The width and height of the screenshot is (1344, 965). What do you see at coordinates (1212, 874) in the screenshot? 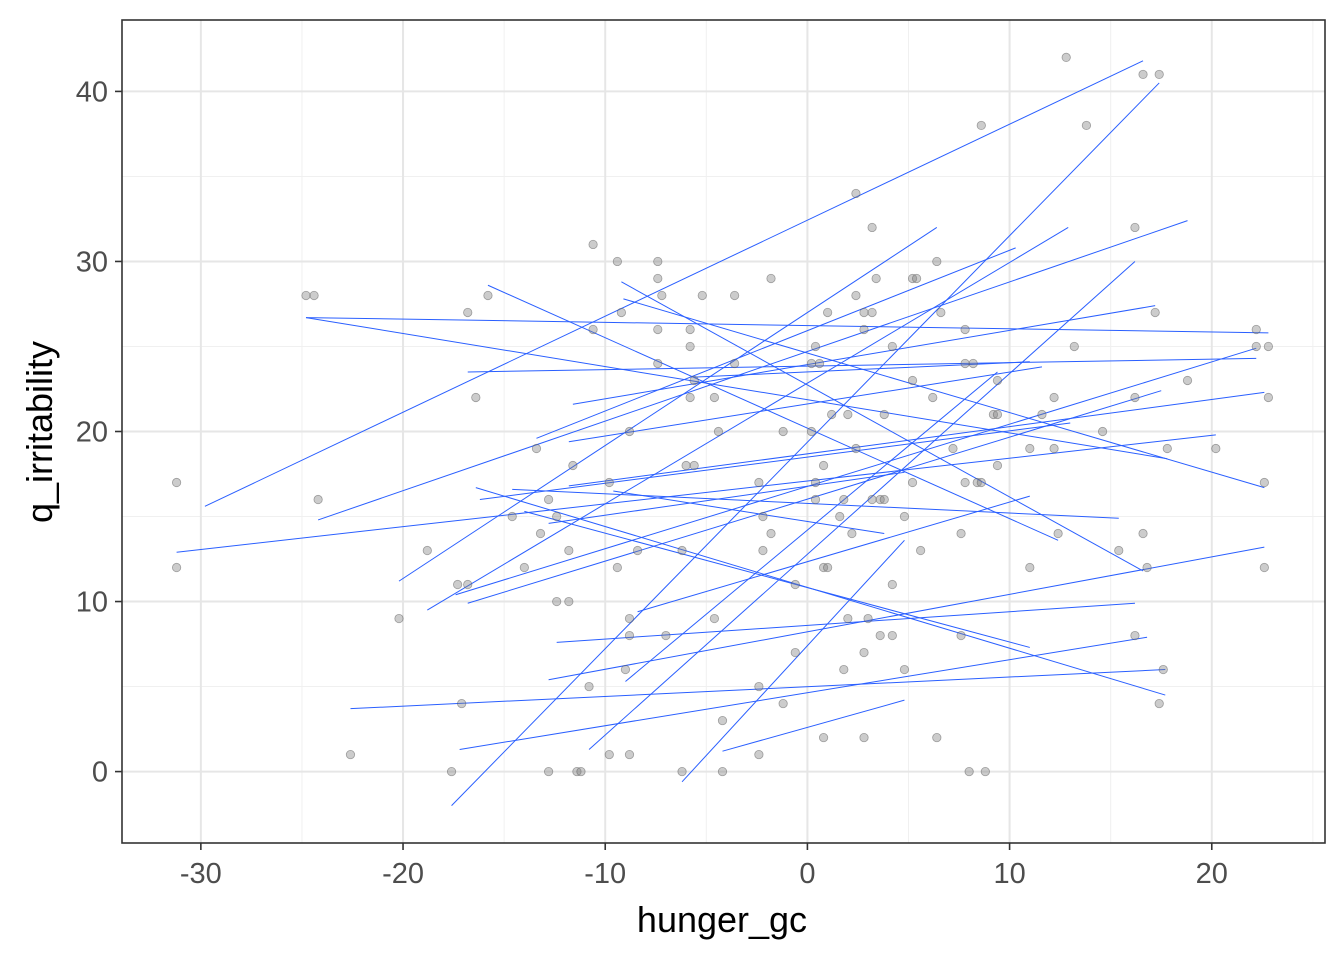
I see `x-tick-label: 20` at bounding box center [1212, 874].